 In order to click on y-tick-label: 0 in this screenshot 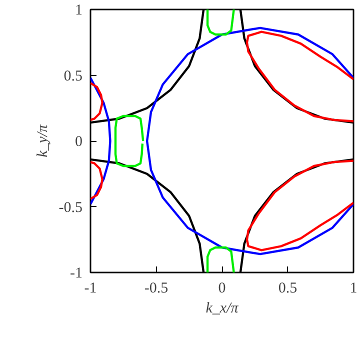, I will do `click(78, 142)`.